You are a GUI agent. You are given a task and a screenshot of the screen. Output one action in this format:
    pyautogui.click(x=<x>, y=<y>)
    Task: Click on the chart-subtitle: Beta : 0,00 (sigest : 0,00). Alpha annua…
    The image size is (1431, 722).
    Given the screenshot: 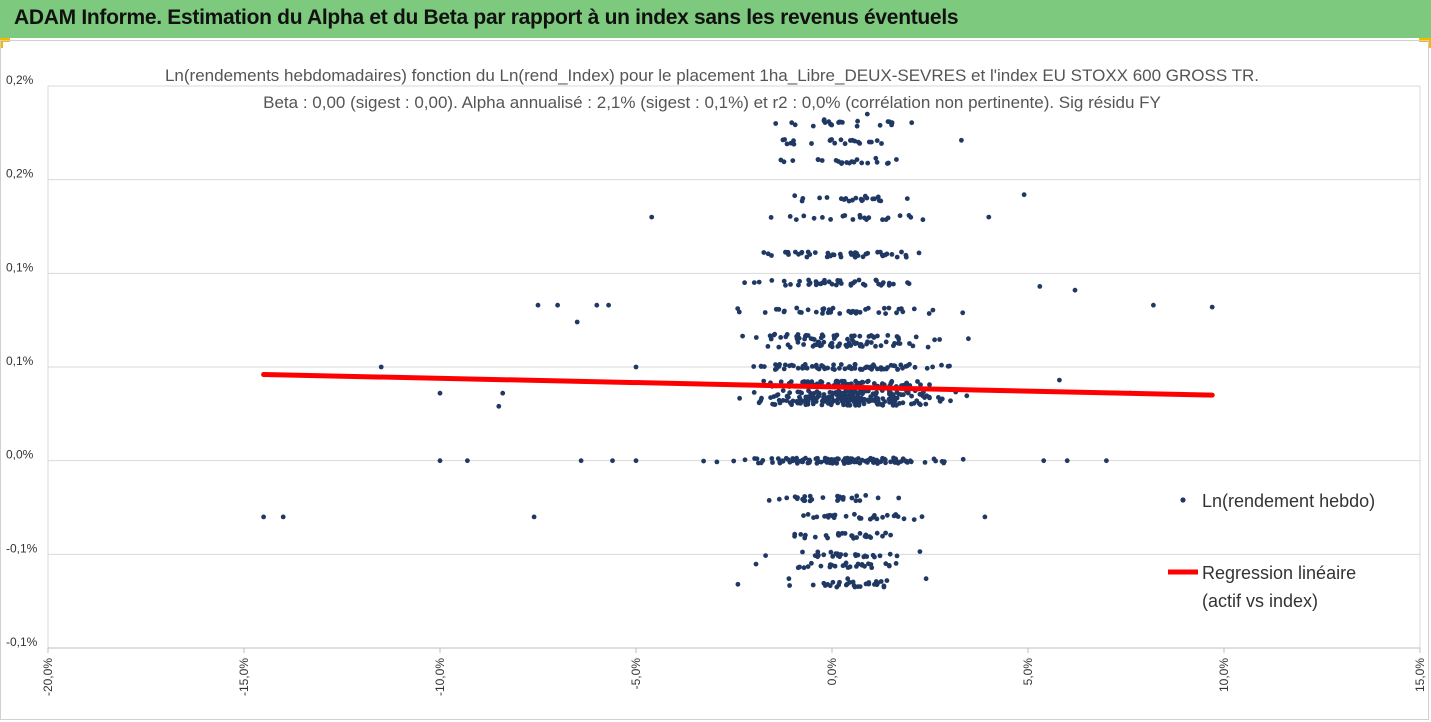 What is the action you would take?
    pyautogui.click(x=712, y=102)
    